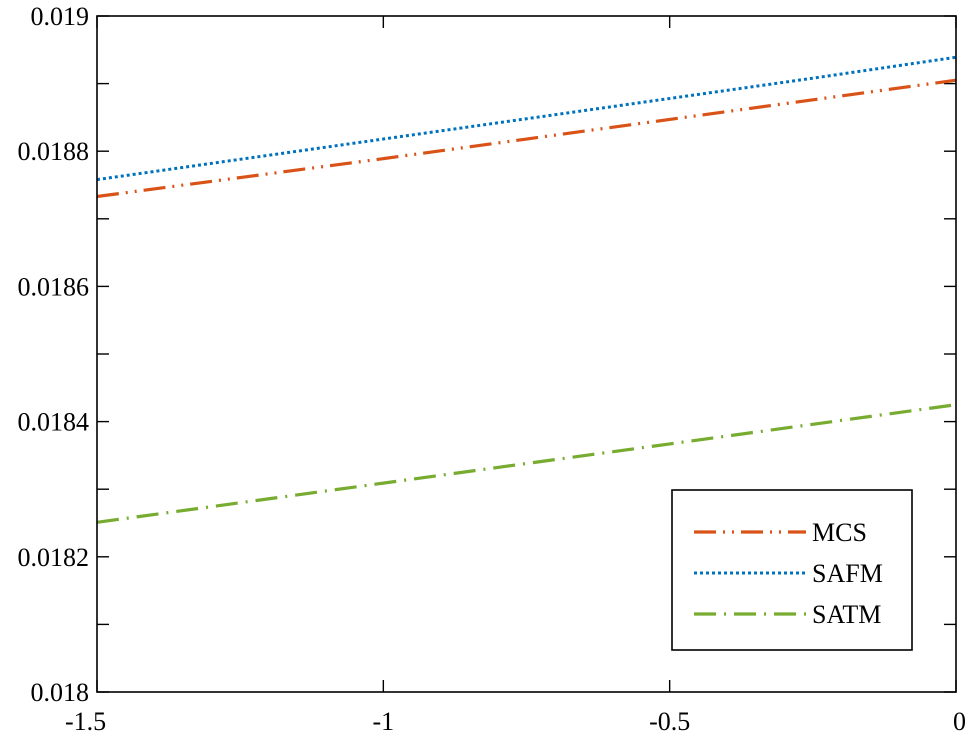 The image size is (966, 738). Describe the element at coordinates (846, 614) in the screenshot. I see `legend-label-satm: SATM` at that location.